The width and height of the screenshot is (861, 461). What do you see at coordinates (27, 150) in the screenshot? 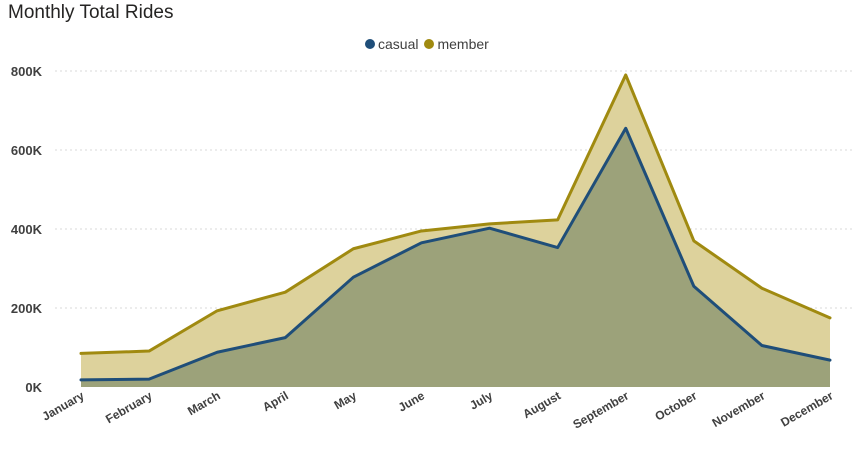
I see `y-tick-label: 600K` at bounding box center [27, 150].